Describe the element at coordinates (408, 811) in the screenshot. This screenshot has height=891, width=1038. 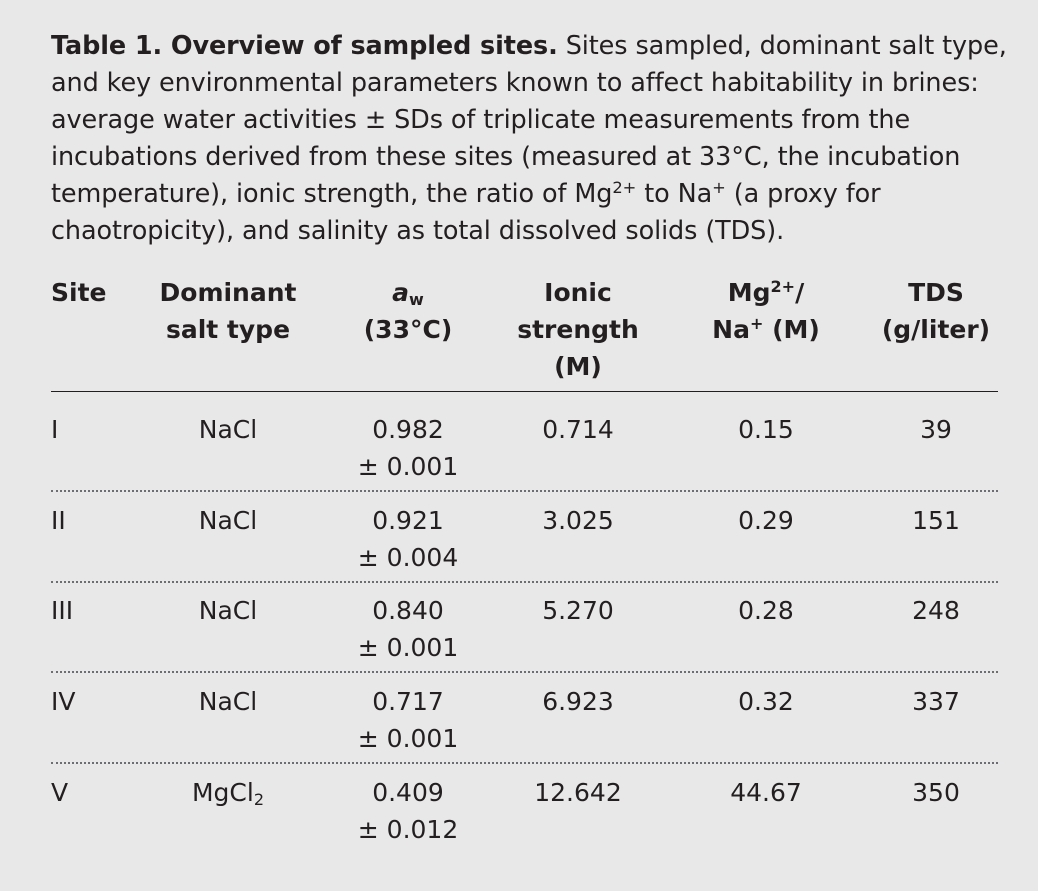
I see `water-activity-cell: 0.409 ± 0.012` at that location.